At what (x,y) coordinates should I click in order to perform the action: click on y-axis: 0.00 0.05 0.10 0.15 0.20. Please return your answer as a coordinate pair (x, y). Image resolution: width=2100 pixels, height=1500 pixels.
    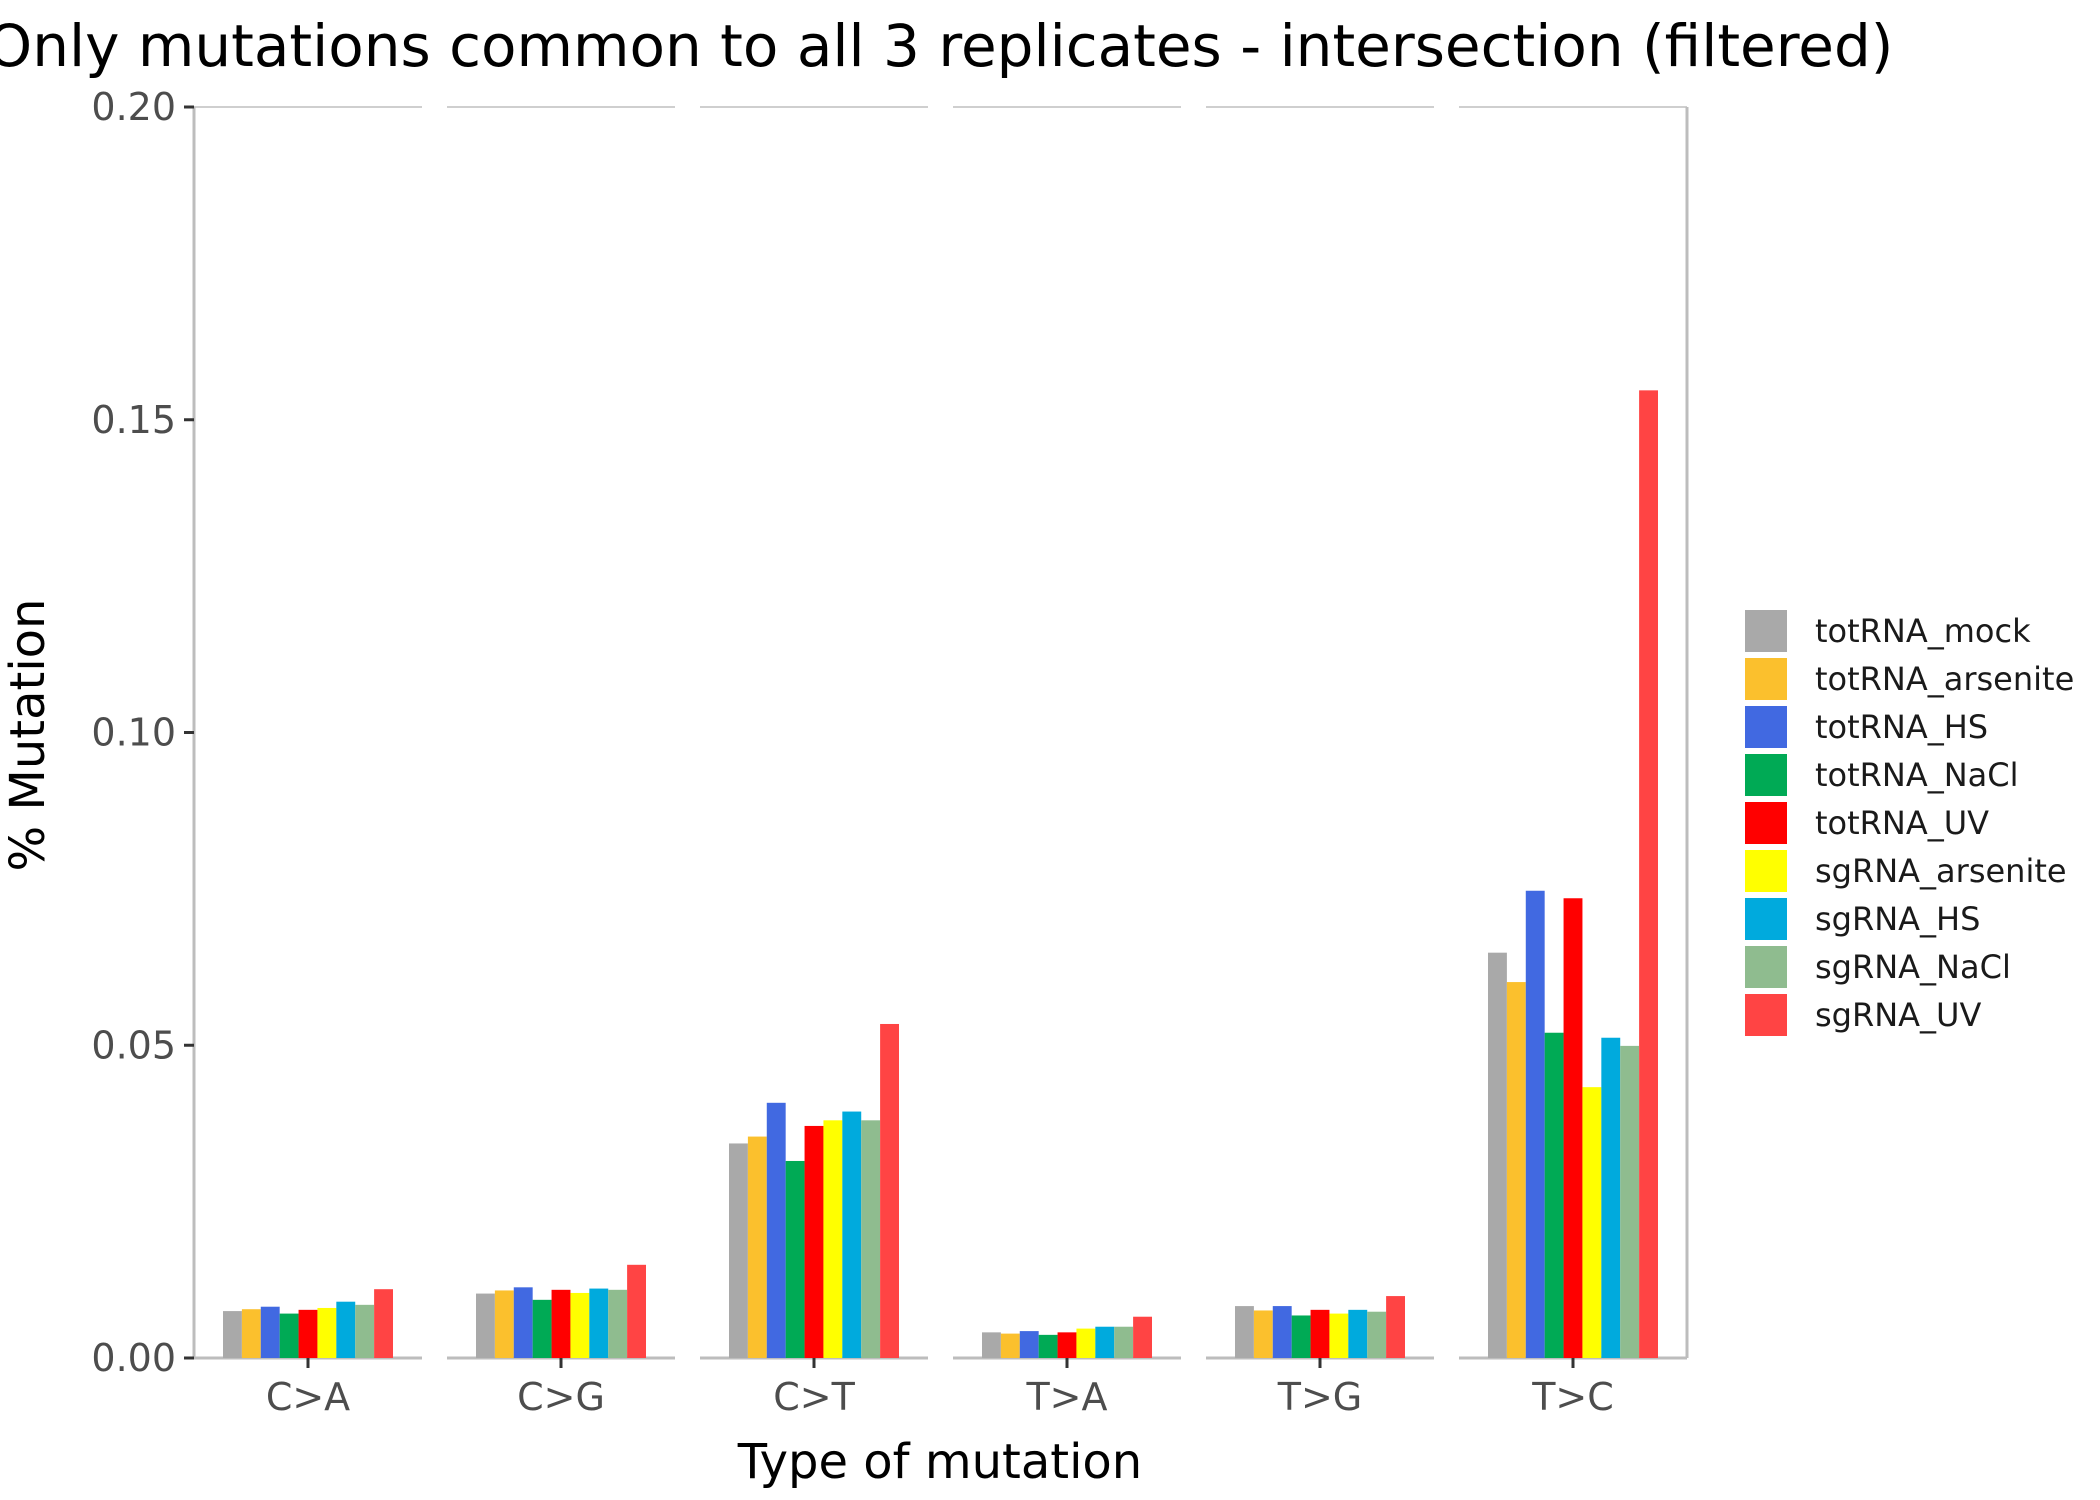
    Looking at the image, I should click on (142, 732).